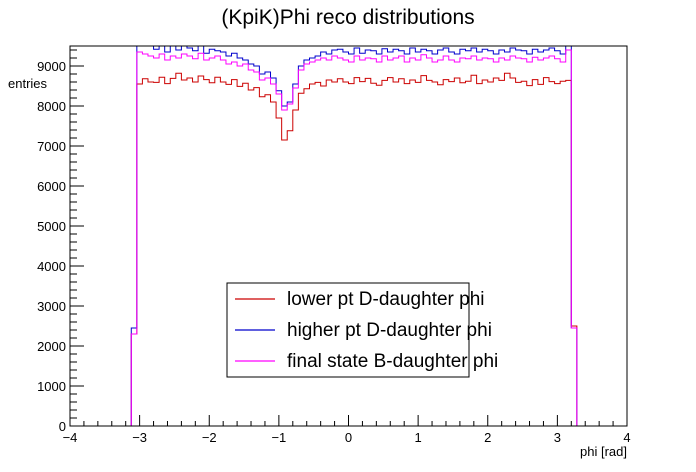  What do you see at coordinates (51, 346) in the screenshot?
I see `y-tick-label: 2000` at bounding box center [51, 346].